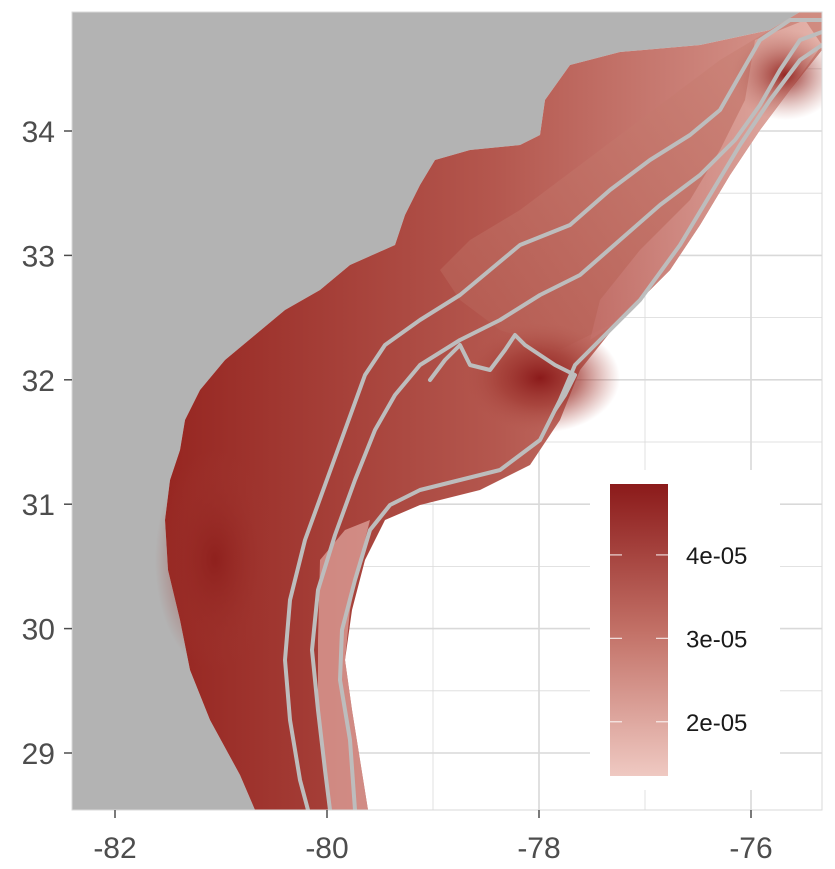 The width and height of the screenshot is (835, 869). What do you see at coordinates (38, 381) in the screenshot?
I see `y-tick-label: 32` at bounding box center [38, 381].